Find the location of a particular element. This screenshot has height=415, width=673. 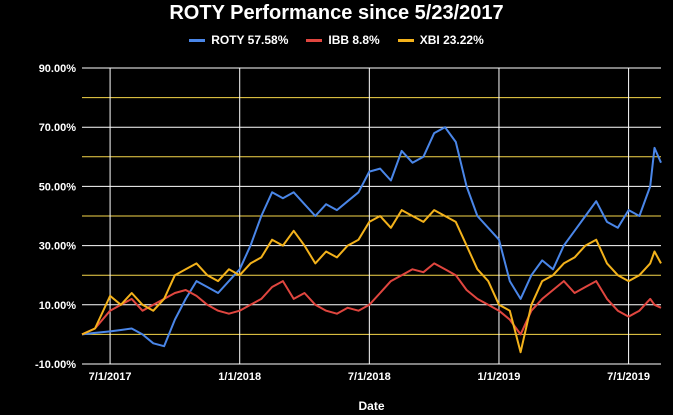

x-tick-label: 7/1/2019 is located at coordinates (628, 377).